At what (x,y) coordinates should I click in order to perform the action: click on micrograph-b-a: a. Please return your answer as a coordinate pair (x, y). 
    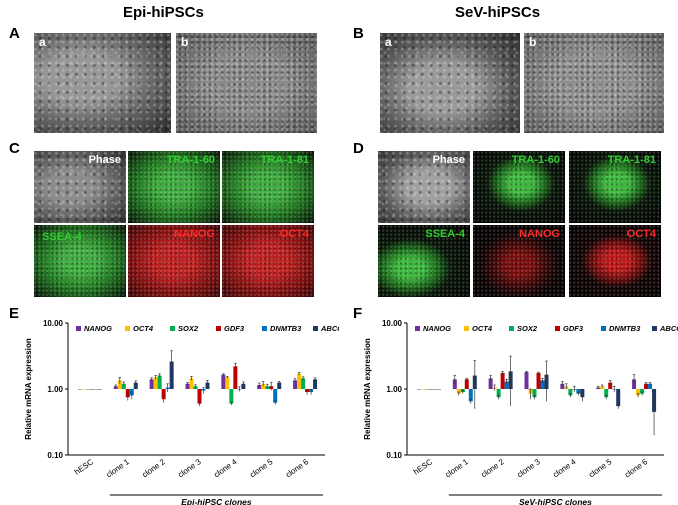
    Looking at the image, I should click on (450, 83).